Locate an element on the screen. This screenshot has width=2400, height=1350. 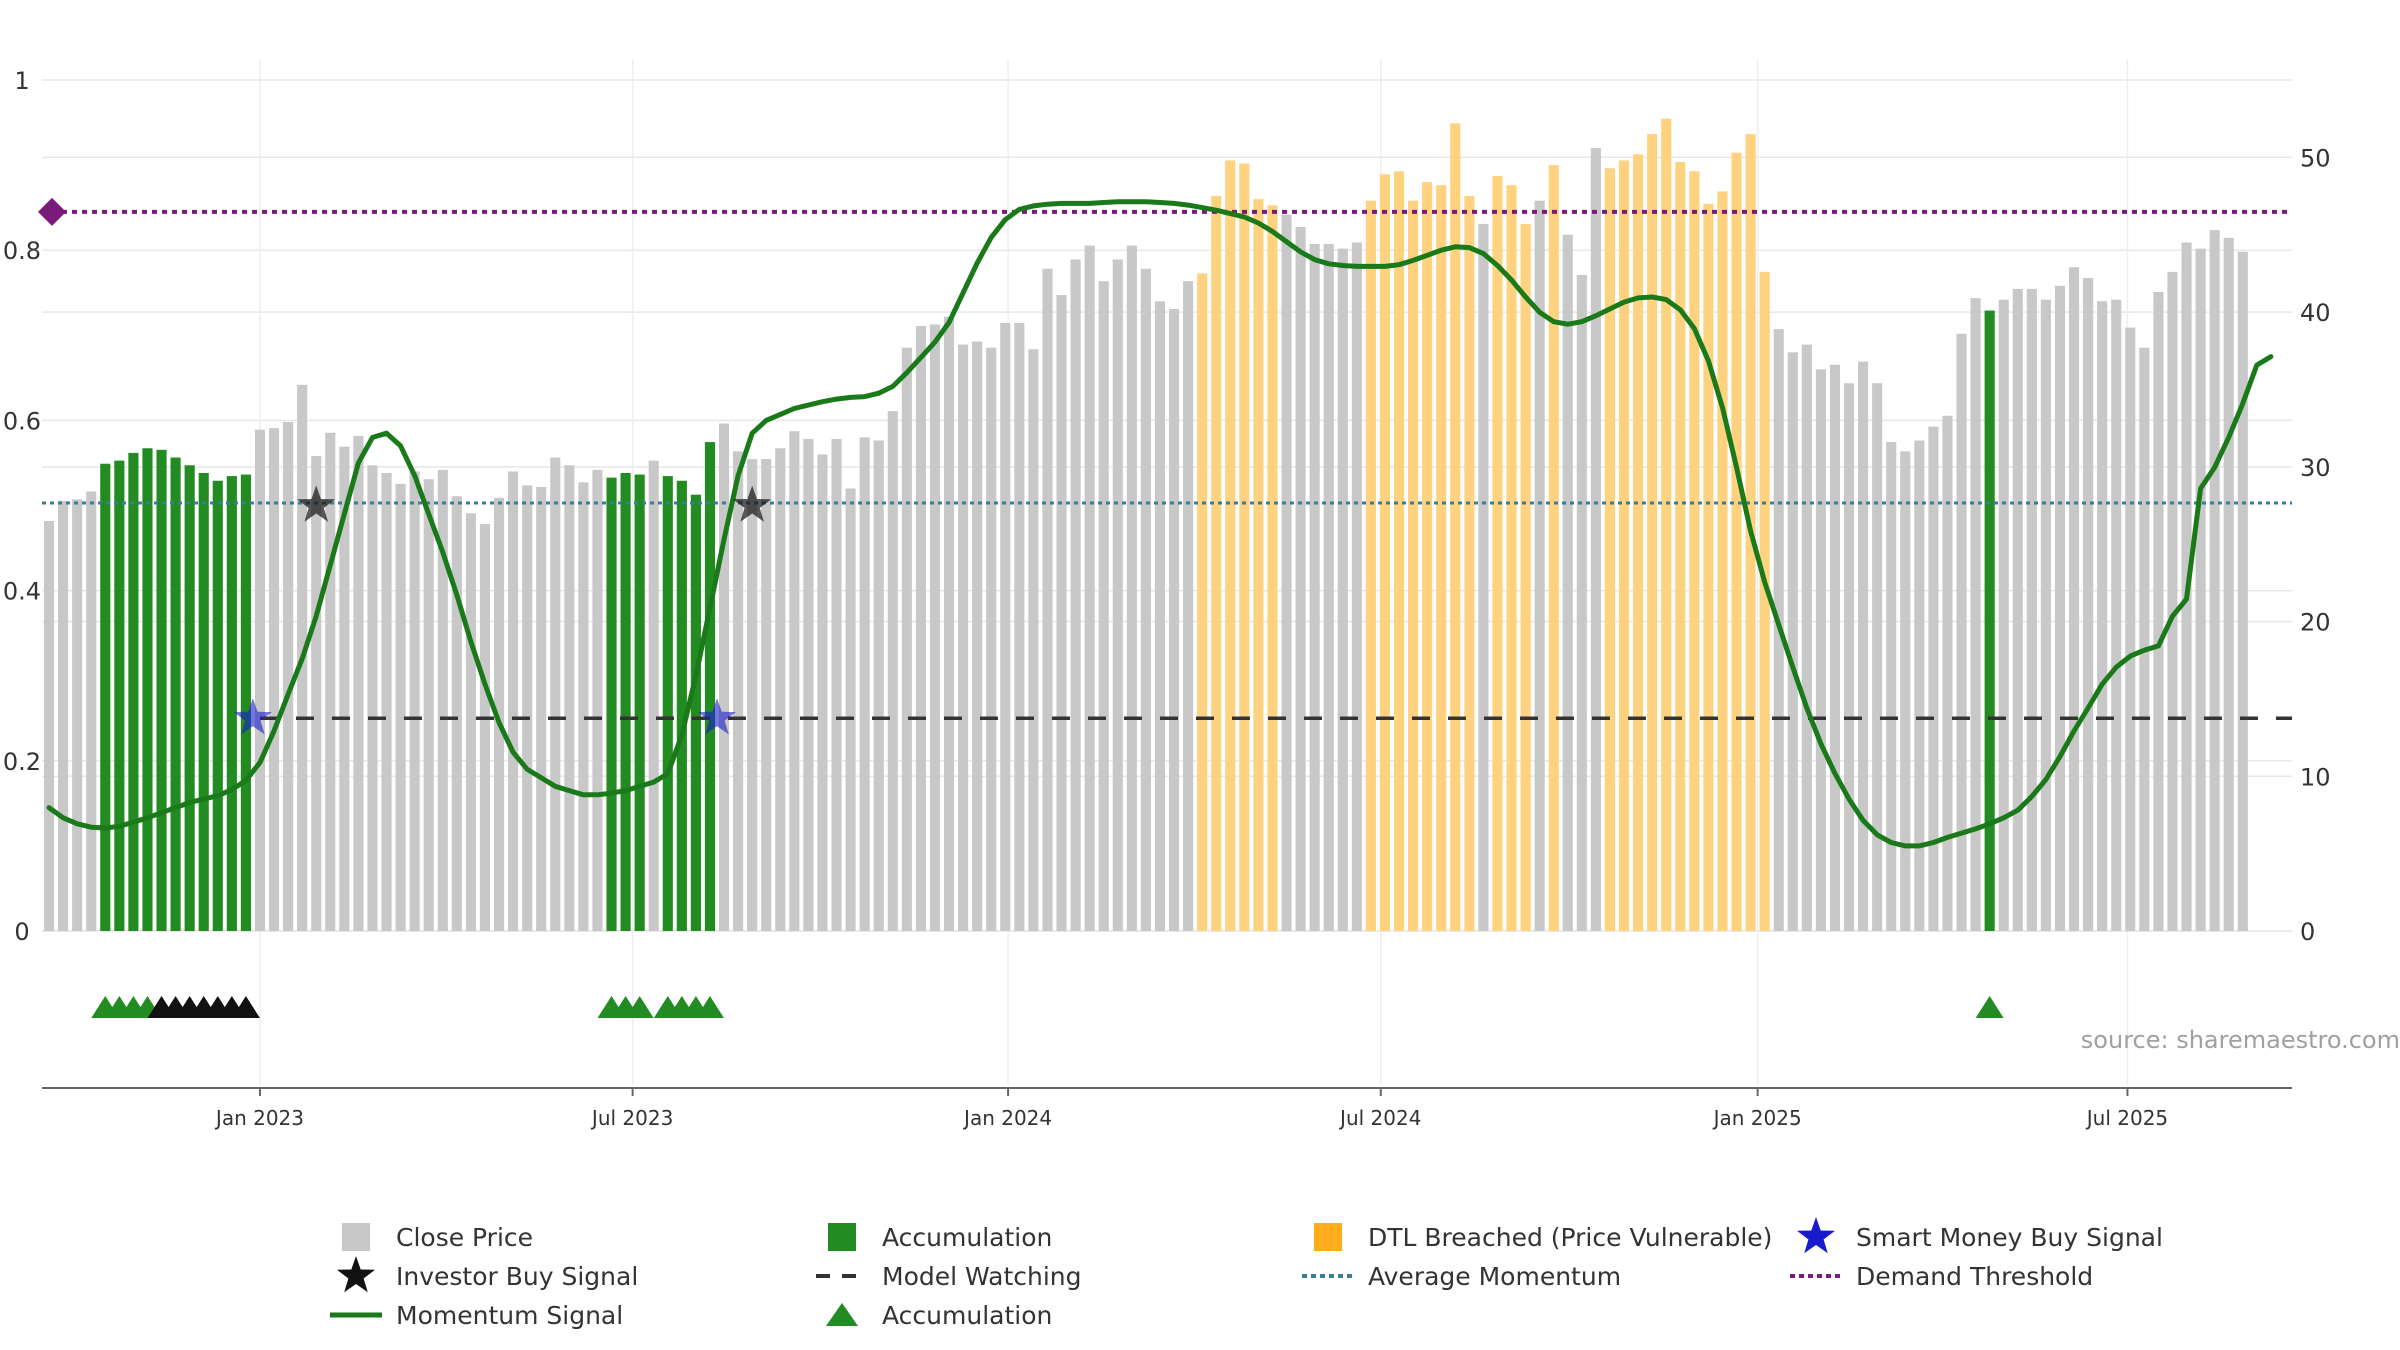
right-axis-tick-label: 10 is located at coordinates (2315, 777).